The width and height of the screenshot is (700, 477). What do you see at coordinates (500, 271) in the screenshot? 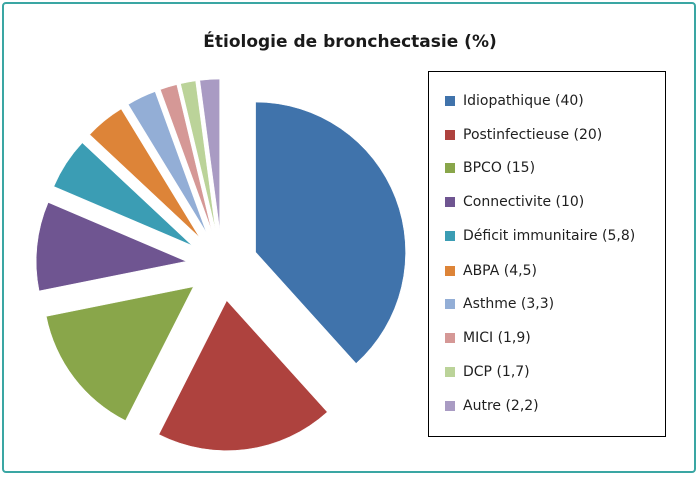
I see `legend-label: ABPA (4,5)` at bounding box center [500, 271].